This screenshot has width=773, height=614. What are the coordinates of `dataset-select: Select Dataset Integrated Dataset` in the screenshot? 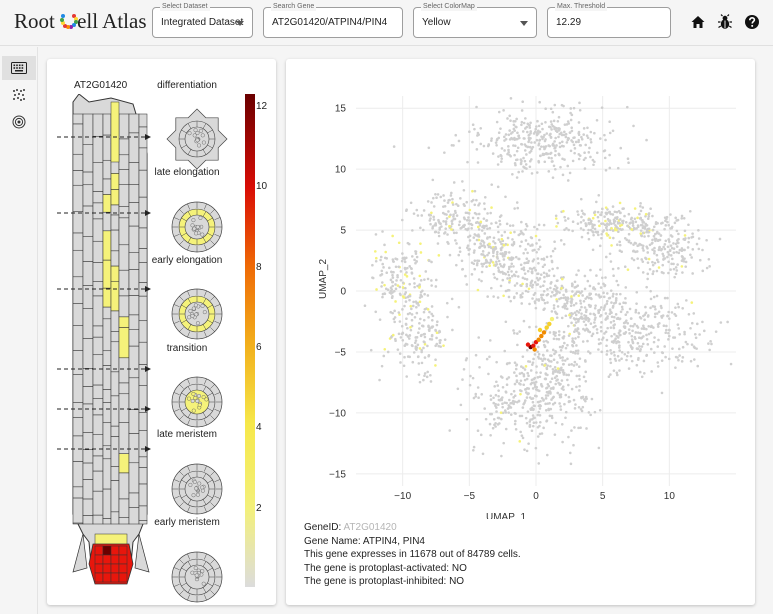 It's located at (202, 20).